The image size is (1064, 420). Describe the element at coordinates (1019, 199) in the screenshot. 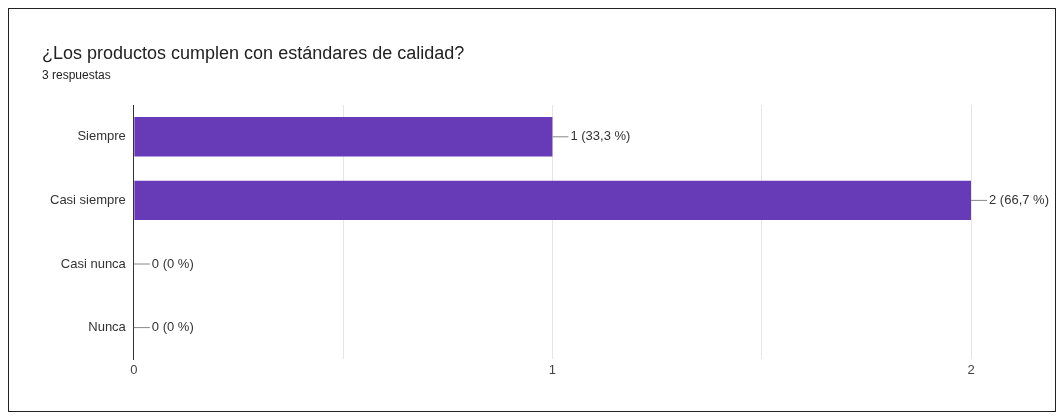

I see `data-label: 2 (66,7 %)` at that location.